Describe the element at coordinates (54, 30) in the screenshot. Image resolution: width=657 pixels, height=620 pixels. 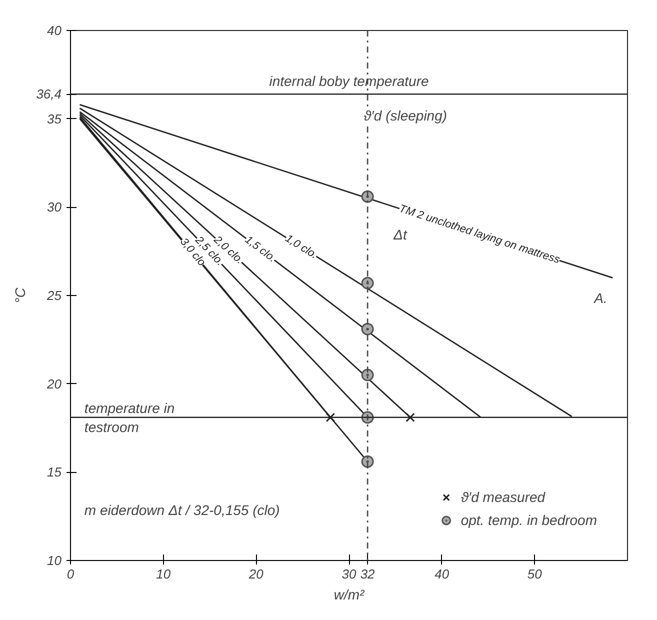
I see `y-tick-label: 40` at that location.